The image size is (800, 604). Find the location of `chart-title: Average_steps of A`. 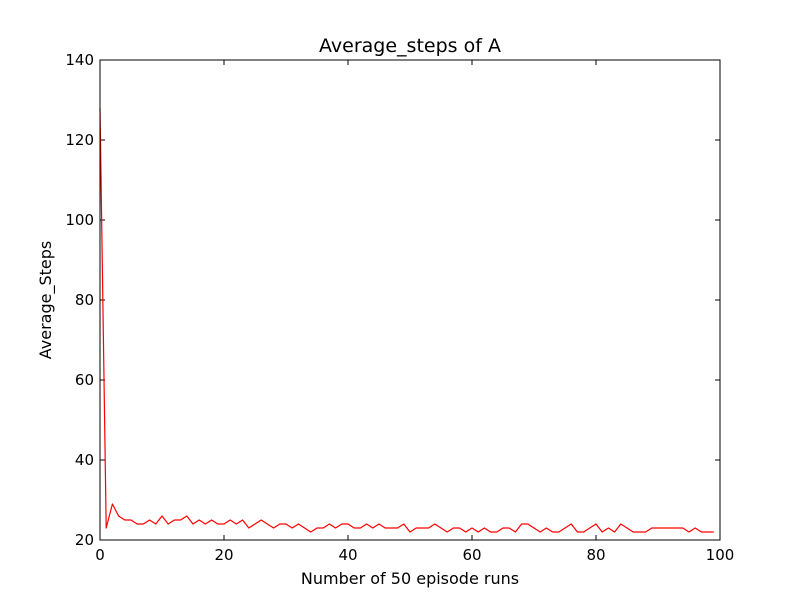

chart-title: Average_steps of A is located at coordinates (410, 46).